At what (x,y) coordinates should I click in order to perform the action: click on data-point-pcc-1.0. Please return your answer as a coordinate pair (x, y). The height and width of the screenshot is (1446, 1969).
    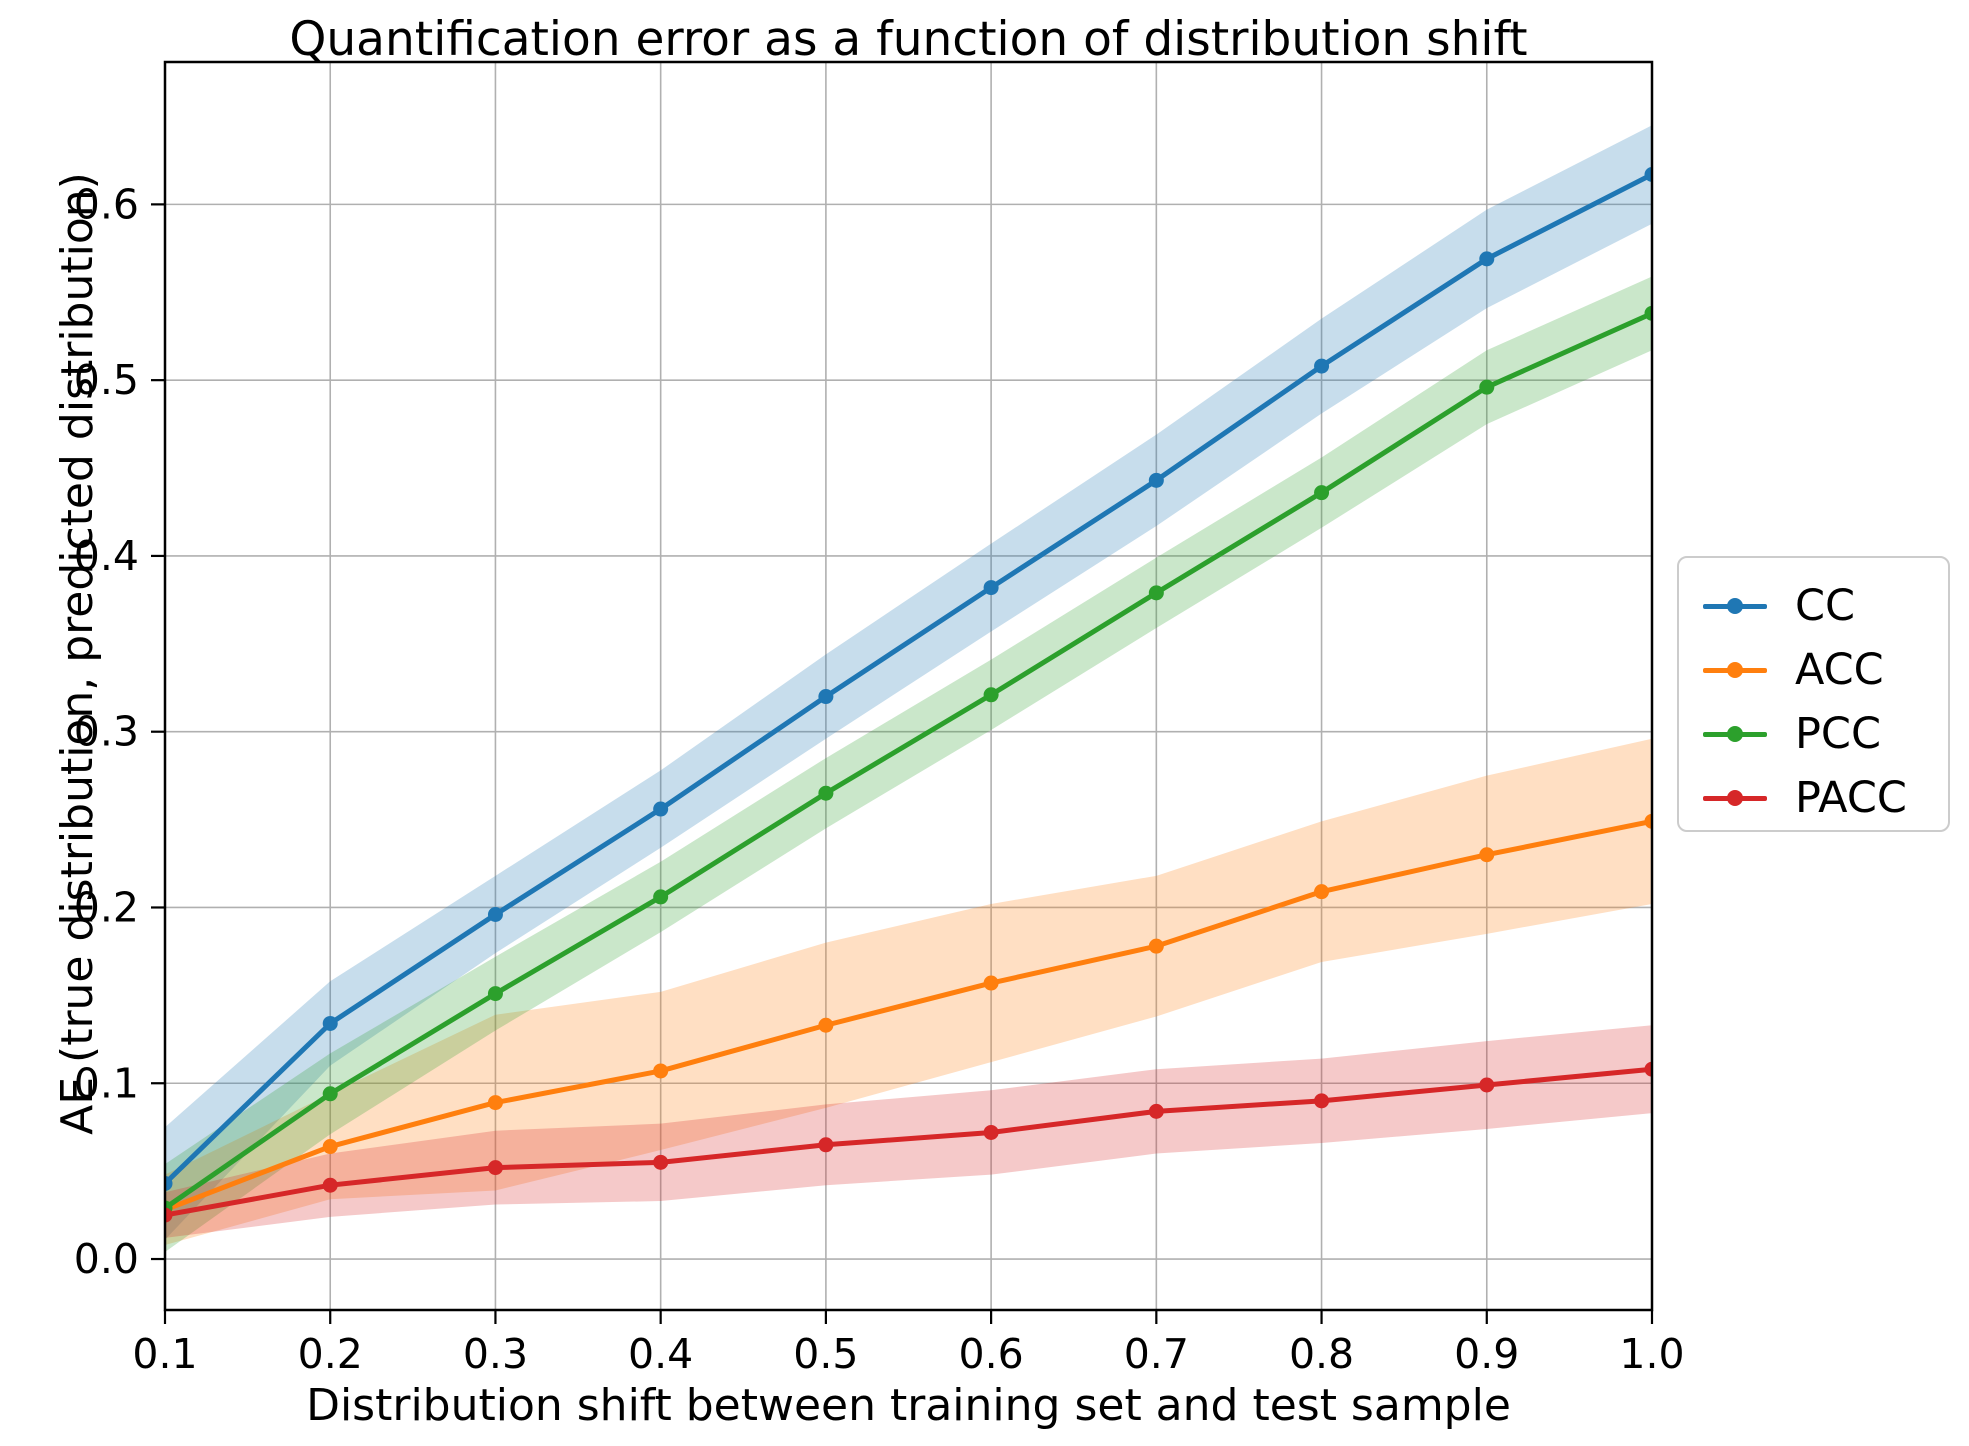
    Looking at the image, I should click on (1648, 313).